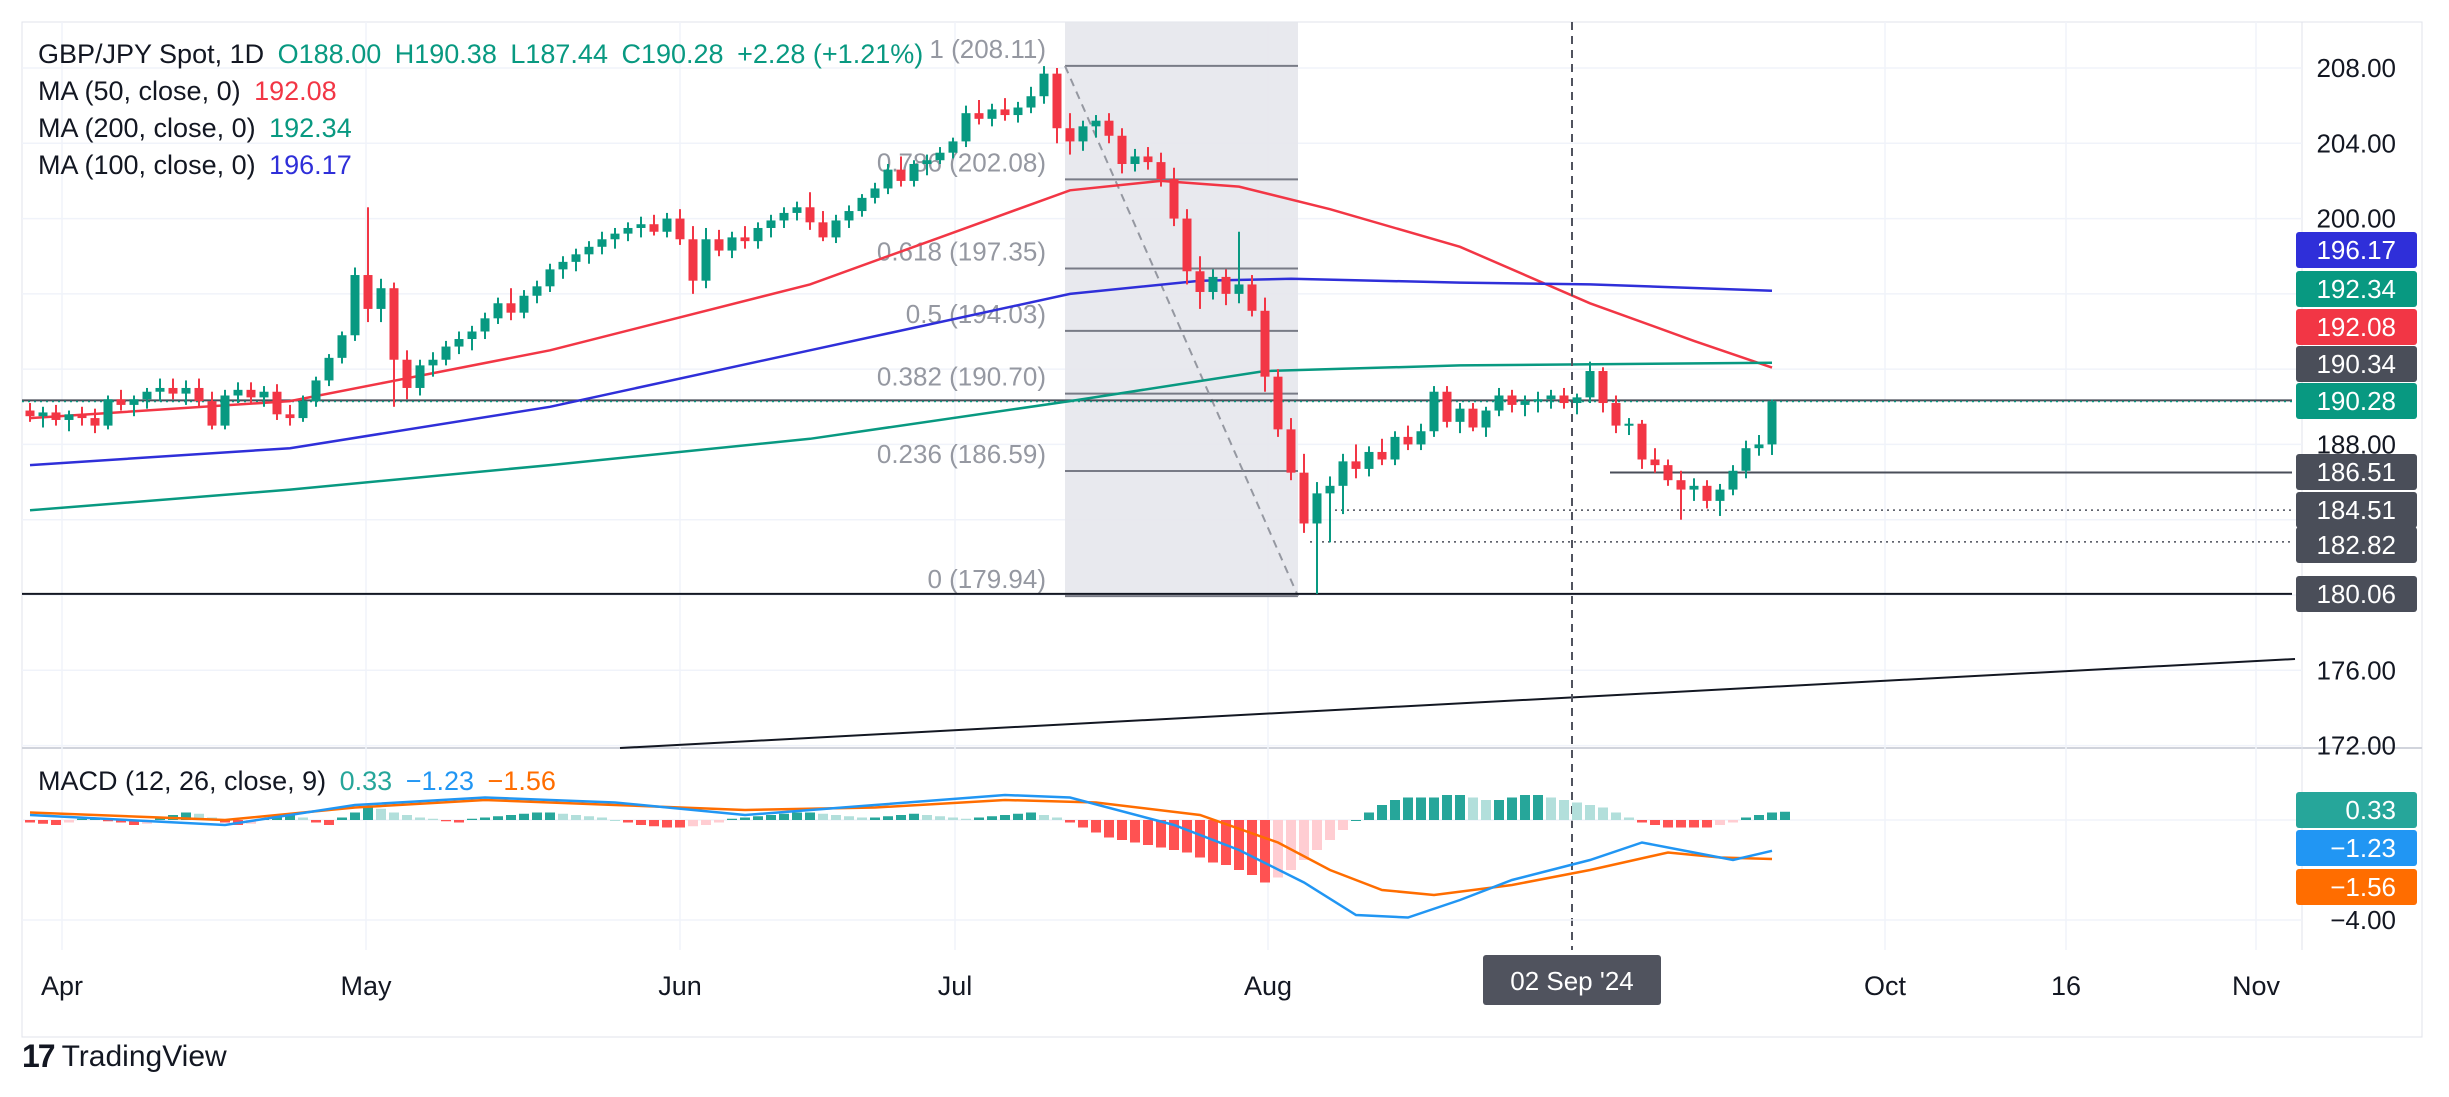 The width and height of the screenshot is (2449, 1097). What do you see at coordinates (2356, 848) in the screenshot?
I see `macd-price-label-1: −1.23` at bounding box center [2356, 848].